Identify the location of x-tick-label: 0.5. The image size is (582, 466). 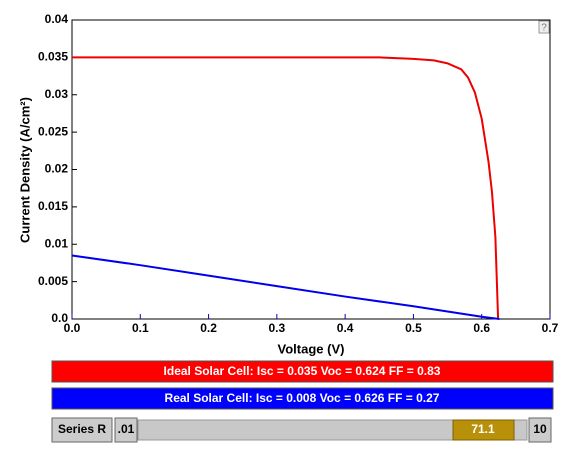
(413, 328).